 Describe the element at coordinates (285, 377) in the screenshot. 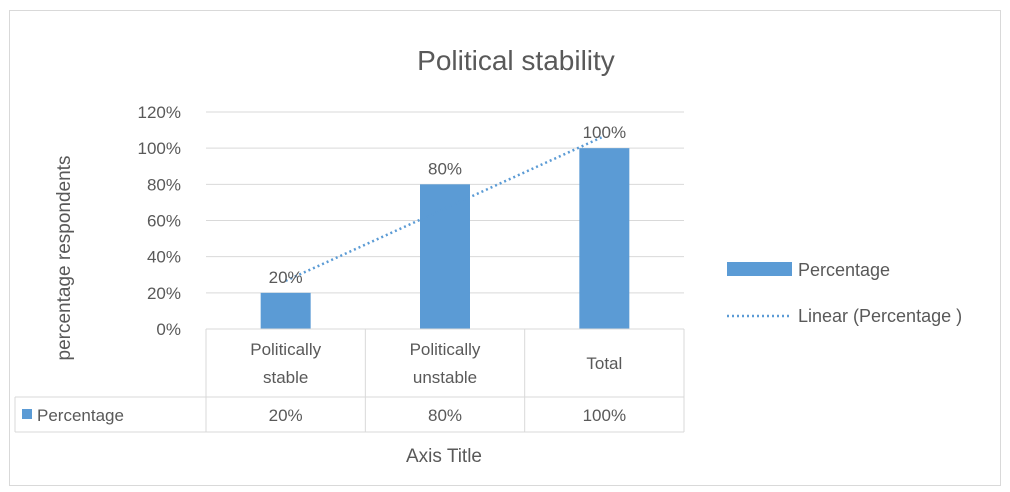

I see `category-label-0-line2: stable` at that location.